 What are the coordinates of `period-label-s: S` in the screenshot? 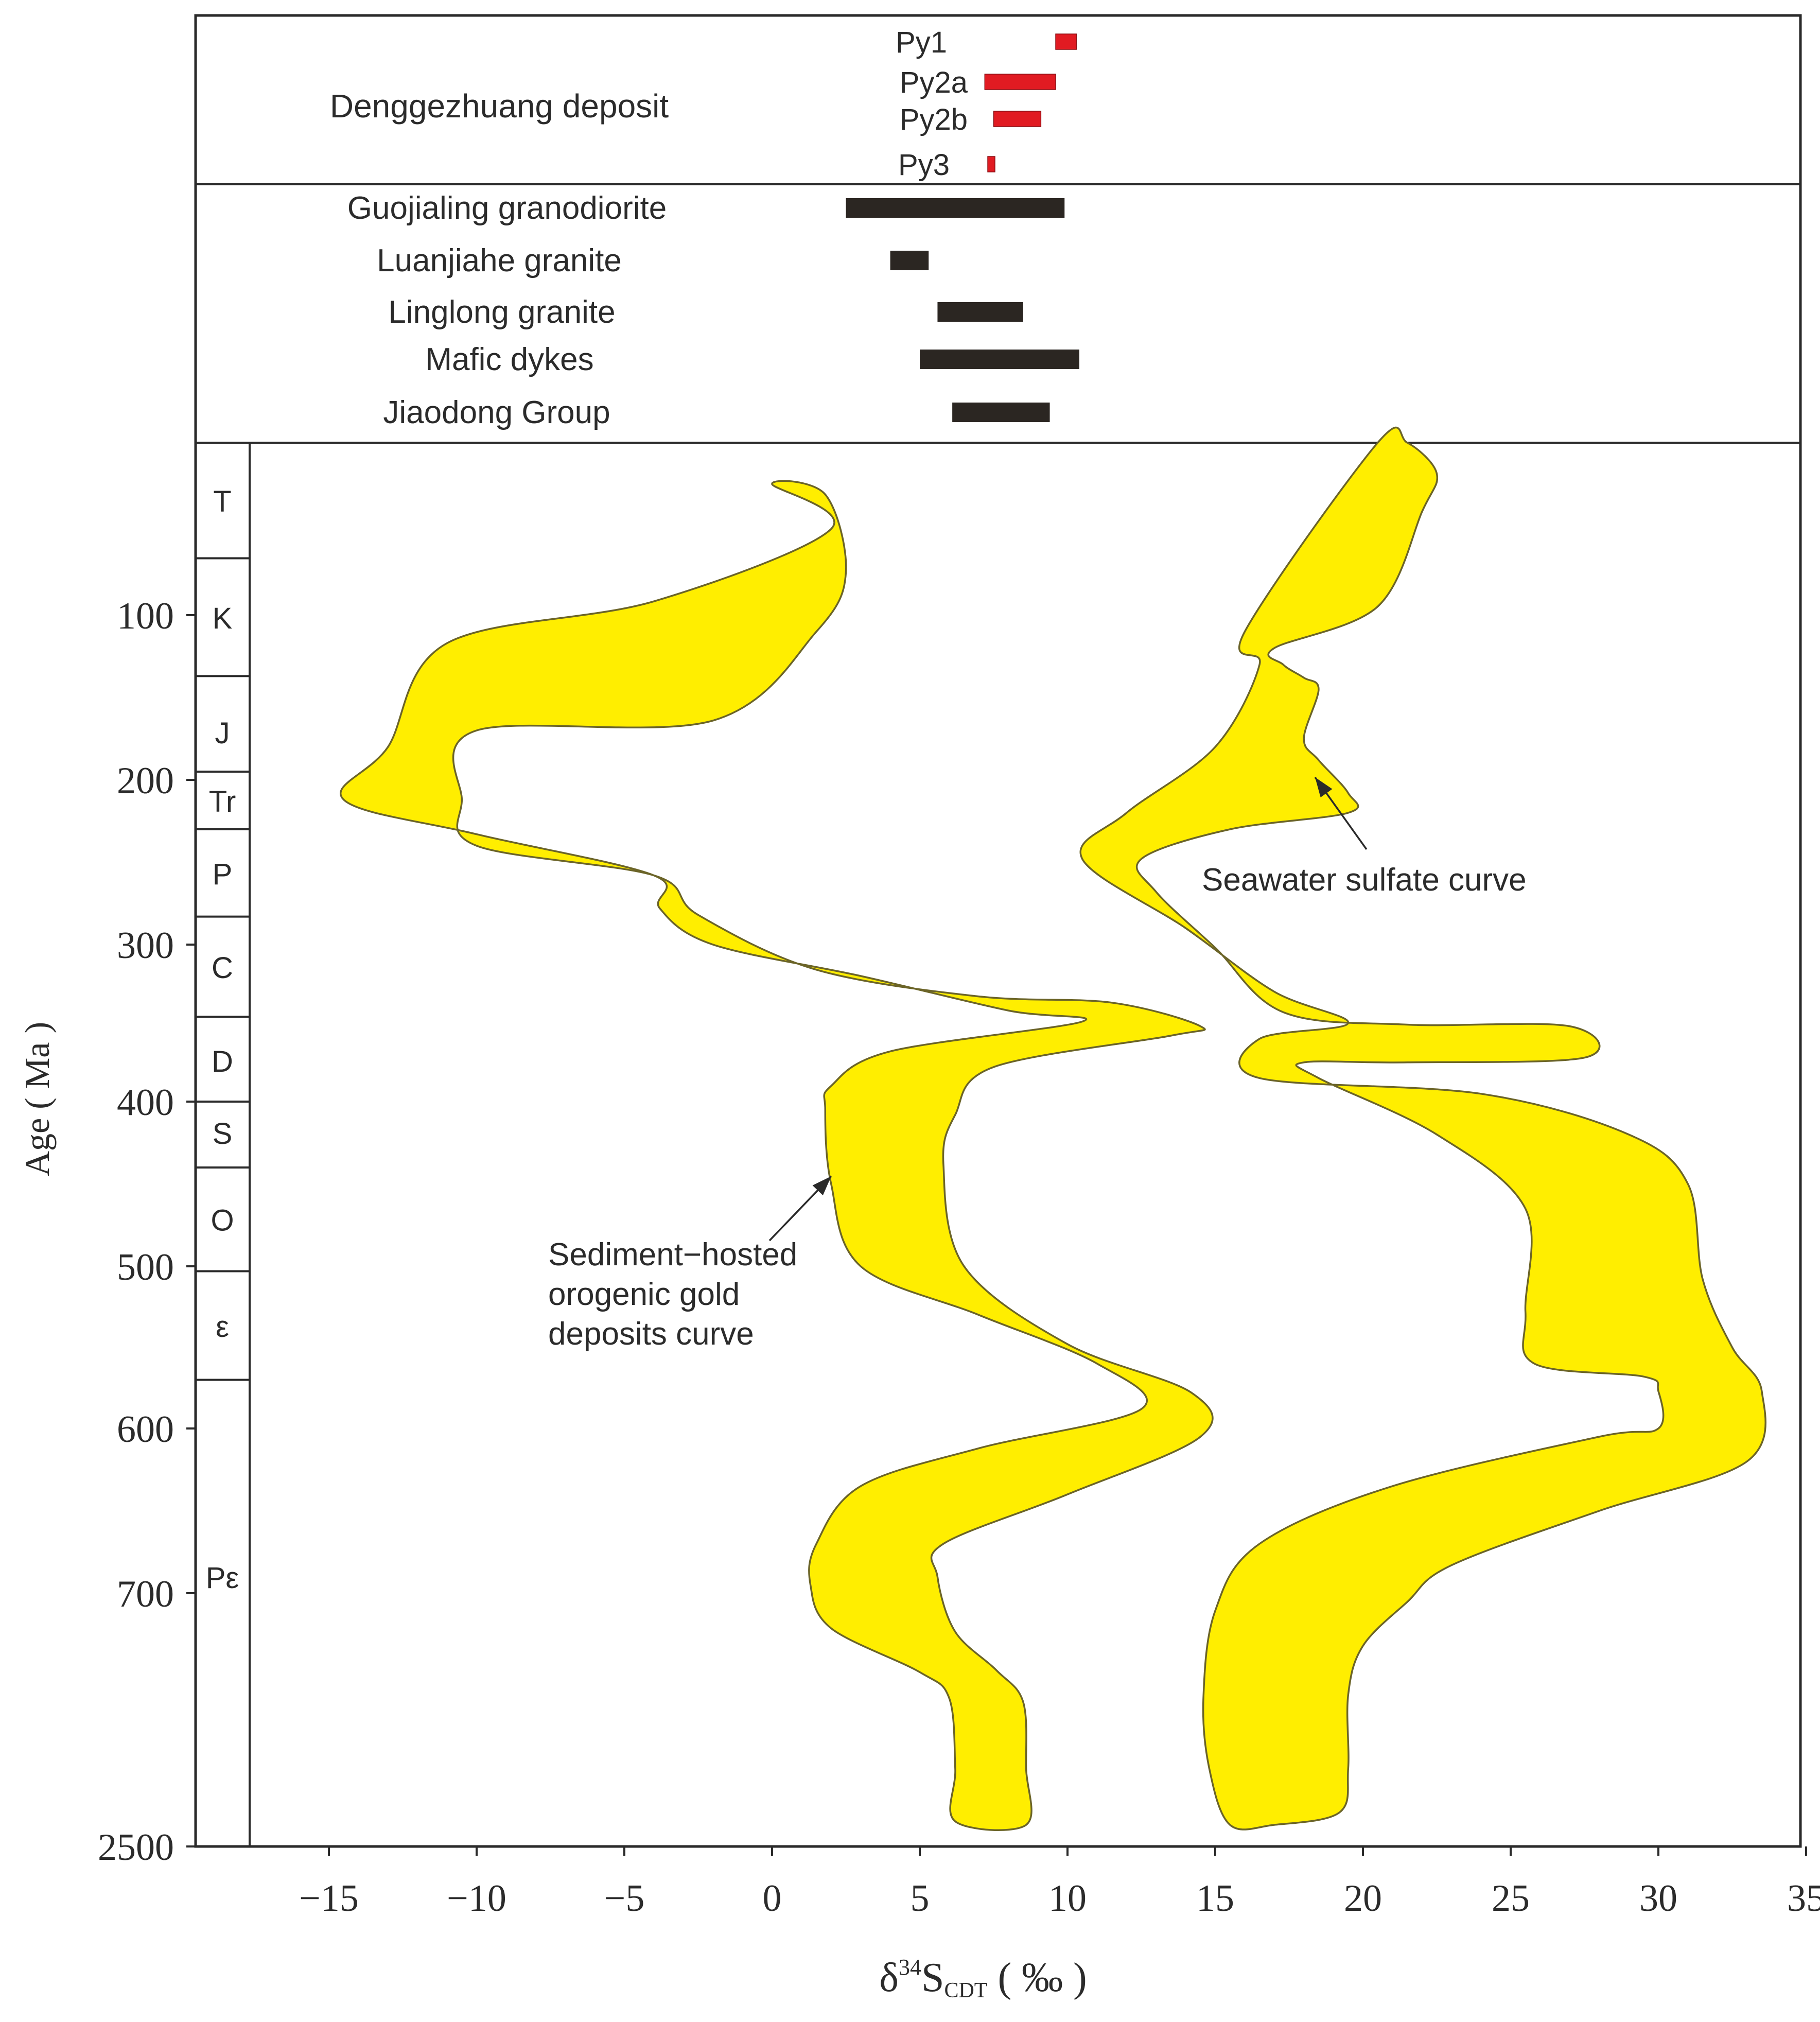 It's located at (223, 1134).